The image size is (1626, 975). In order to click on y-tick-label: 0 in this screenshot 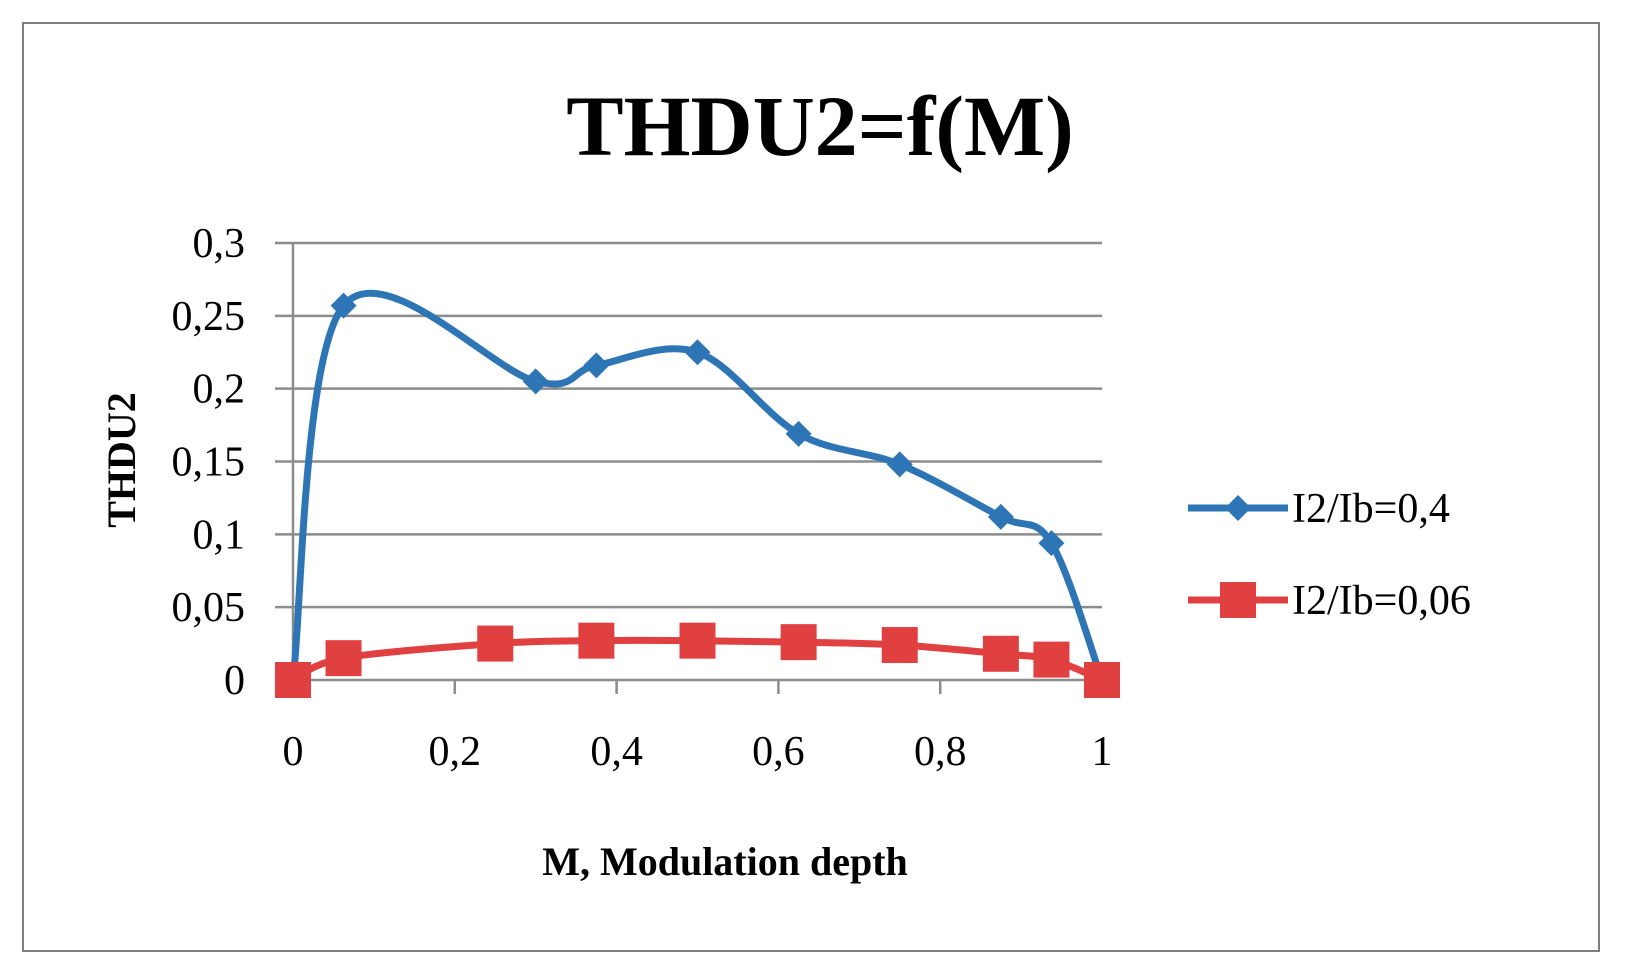, I will do `click(234, 681)`.